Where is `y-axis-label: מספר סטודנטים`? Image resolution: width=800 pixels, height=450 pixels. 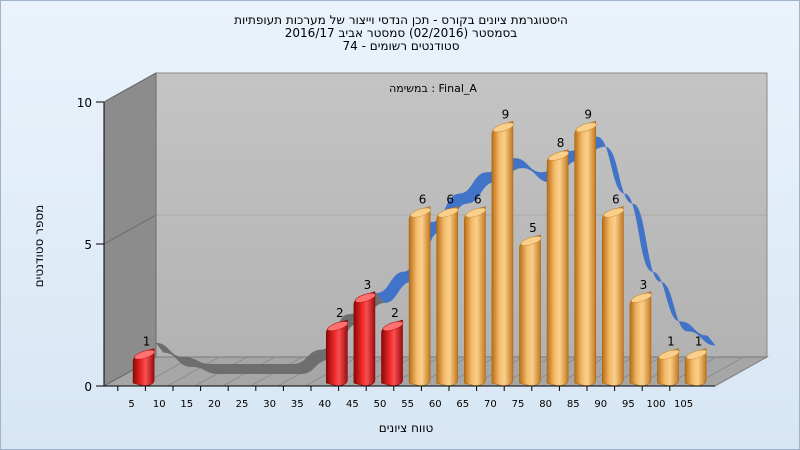
y-axis-label: מספר סטודנטים is located at coordinates (39, 246).